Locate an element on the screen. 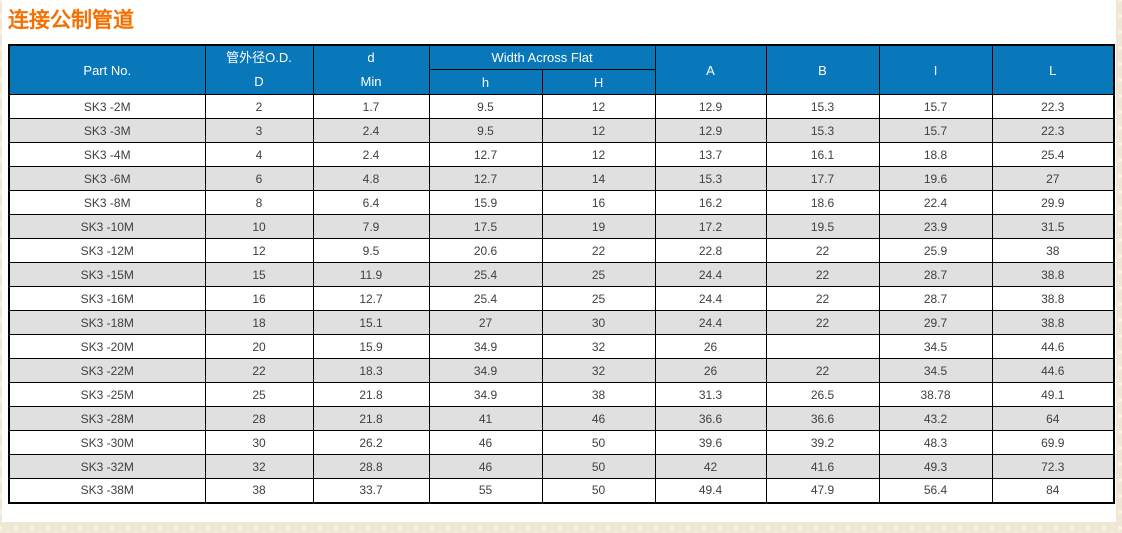 This screenshot has width=1122, height=533. col-header-h-upper: H is located at coordinates (598, 82).